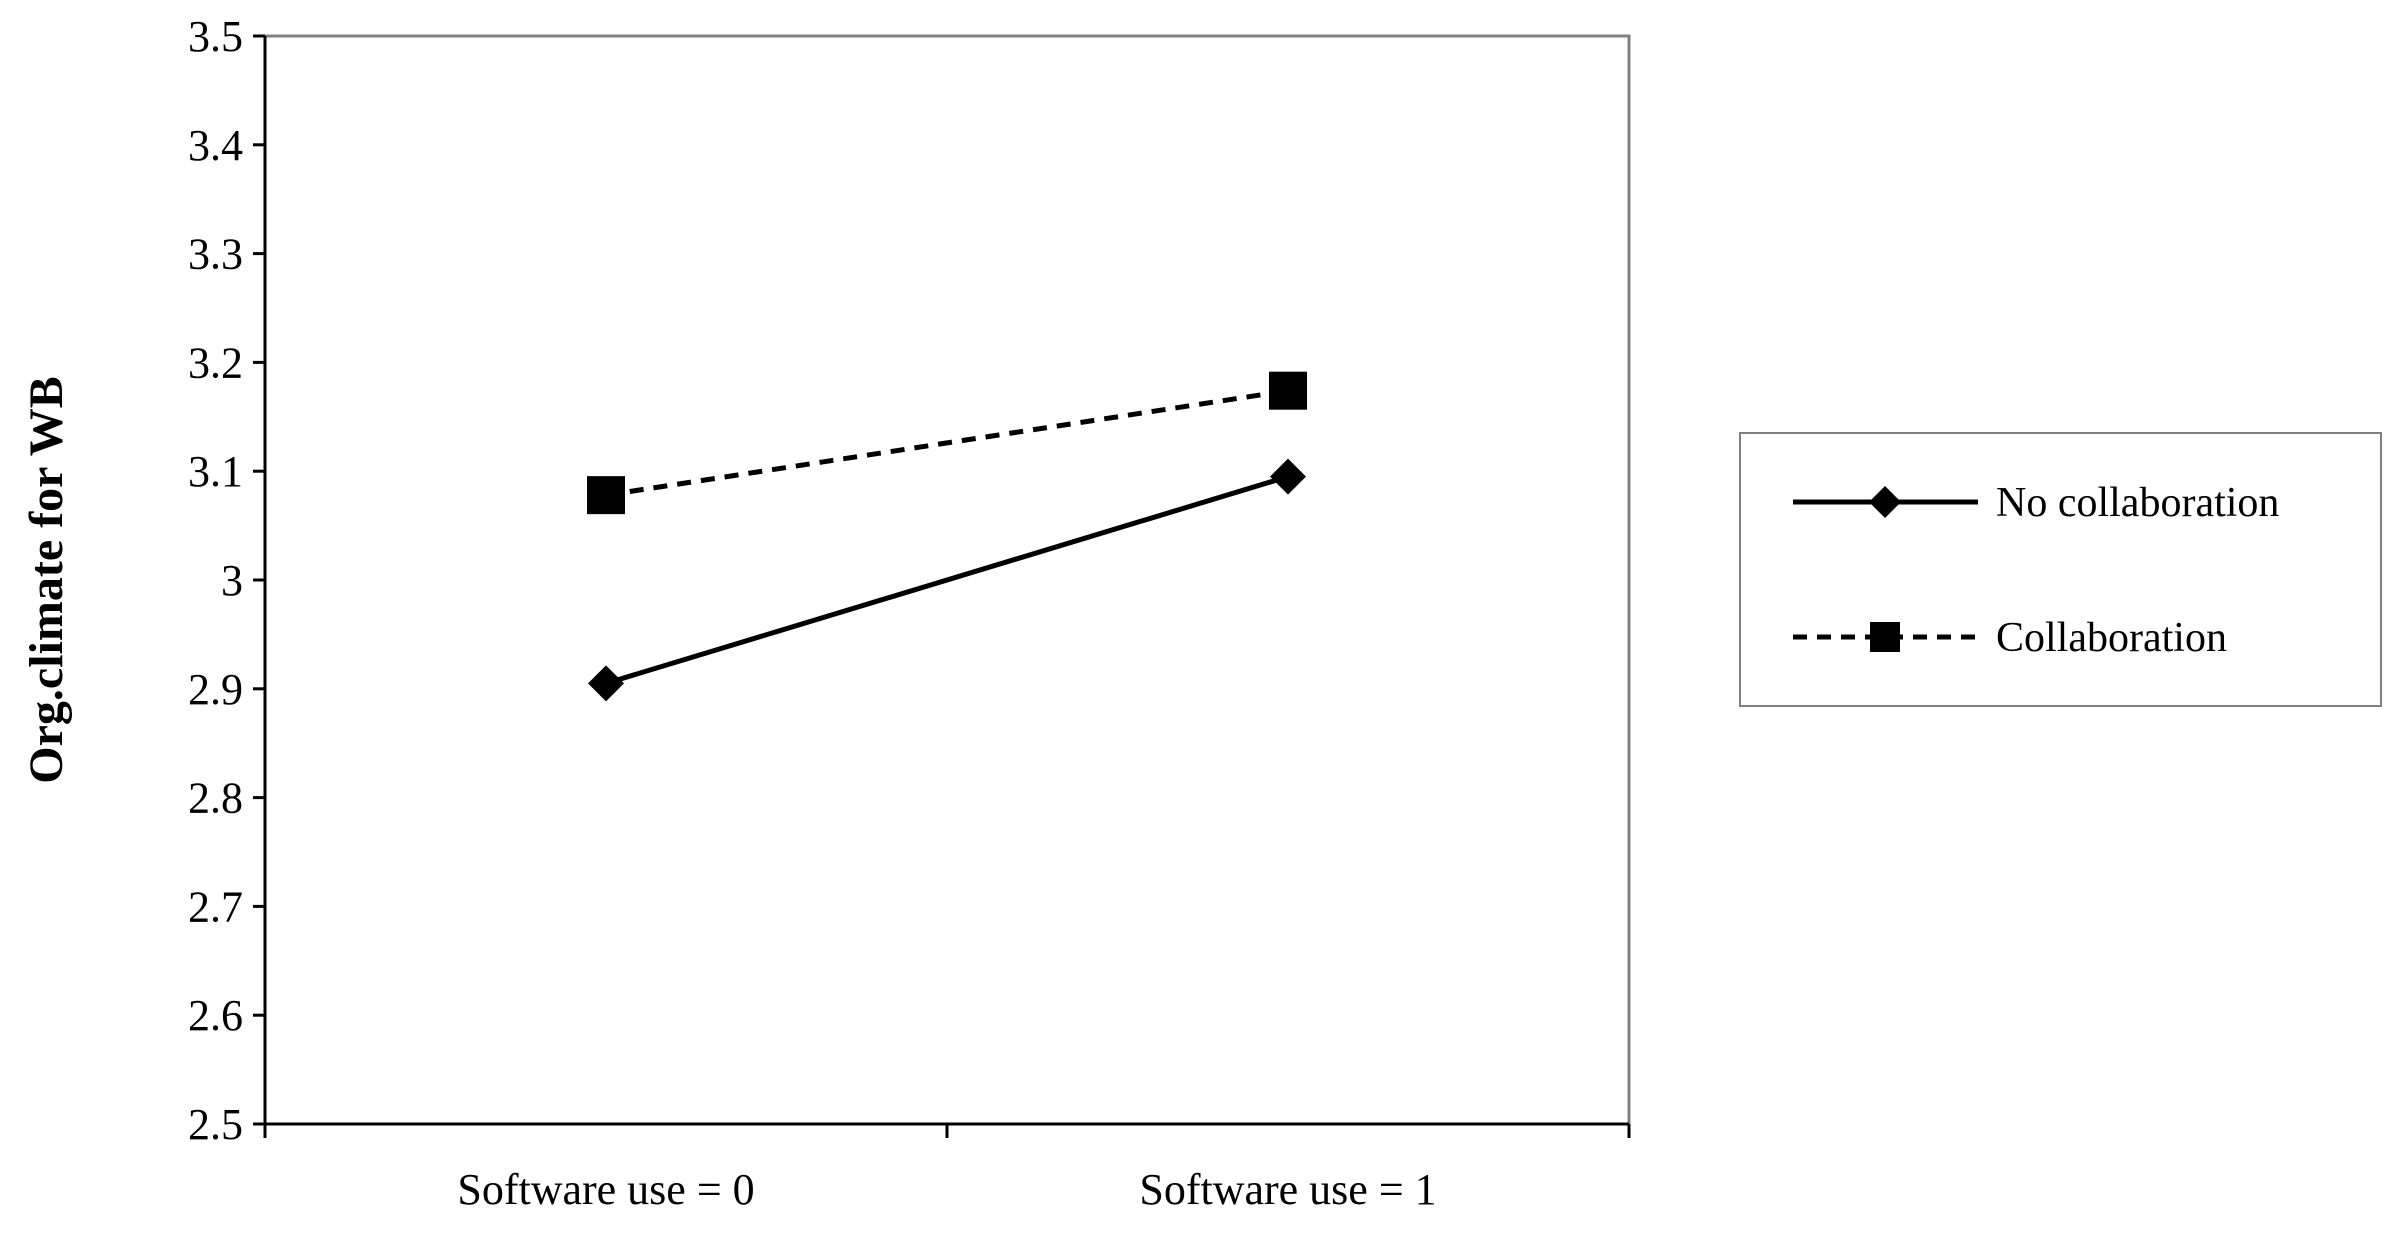  Describe the element at coordinates (215, 906) in the screenshot. I see `y-tick-label: 2.7` at that location.